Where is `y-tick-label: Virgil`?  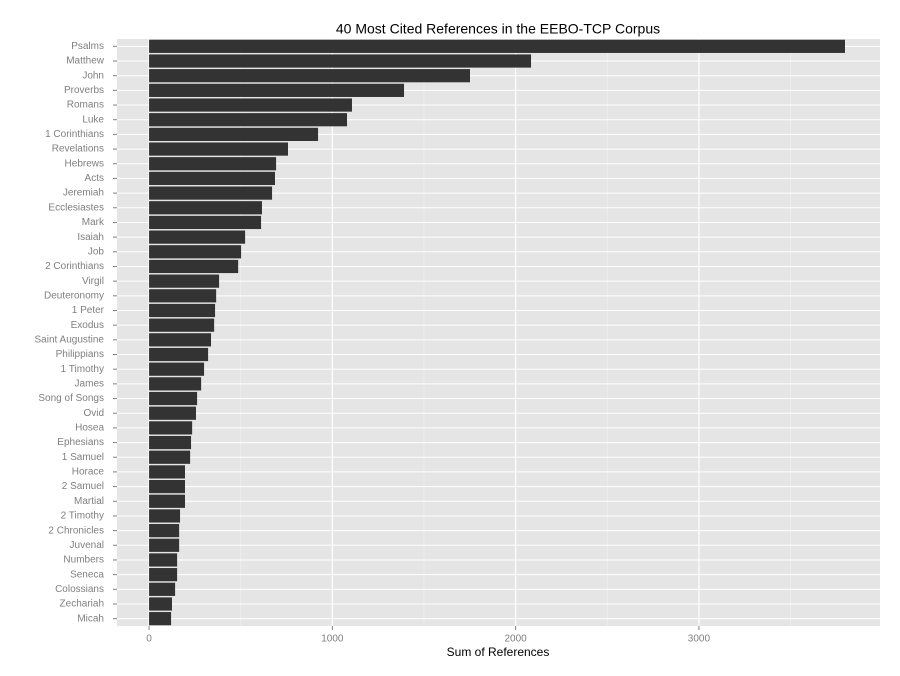
y-tick-label: Virgil is located at coordinates (93, 281).